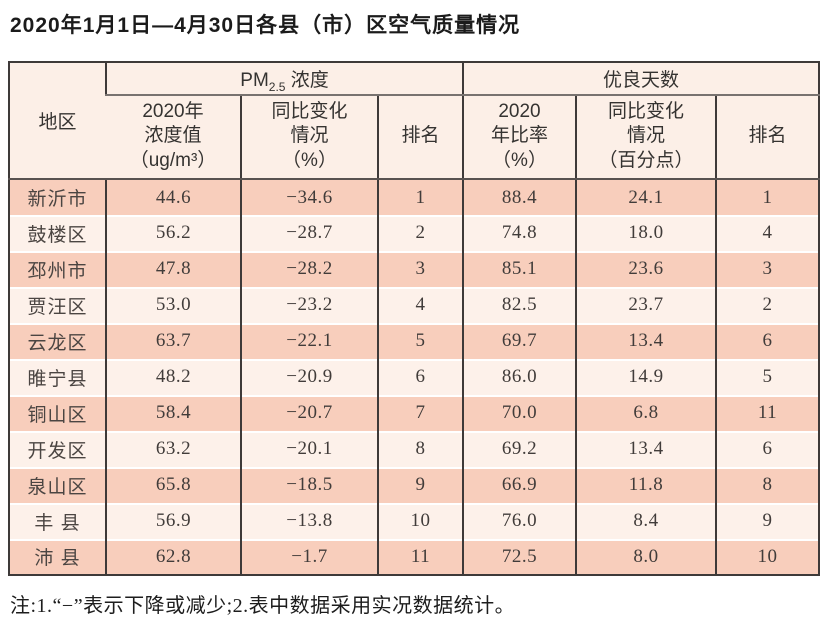  What do you see at coordinates (173, 485) in the screenshot?
I see `pm-value-cell: 65.8` at bounding box center [173, 485].